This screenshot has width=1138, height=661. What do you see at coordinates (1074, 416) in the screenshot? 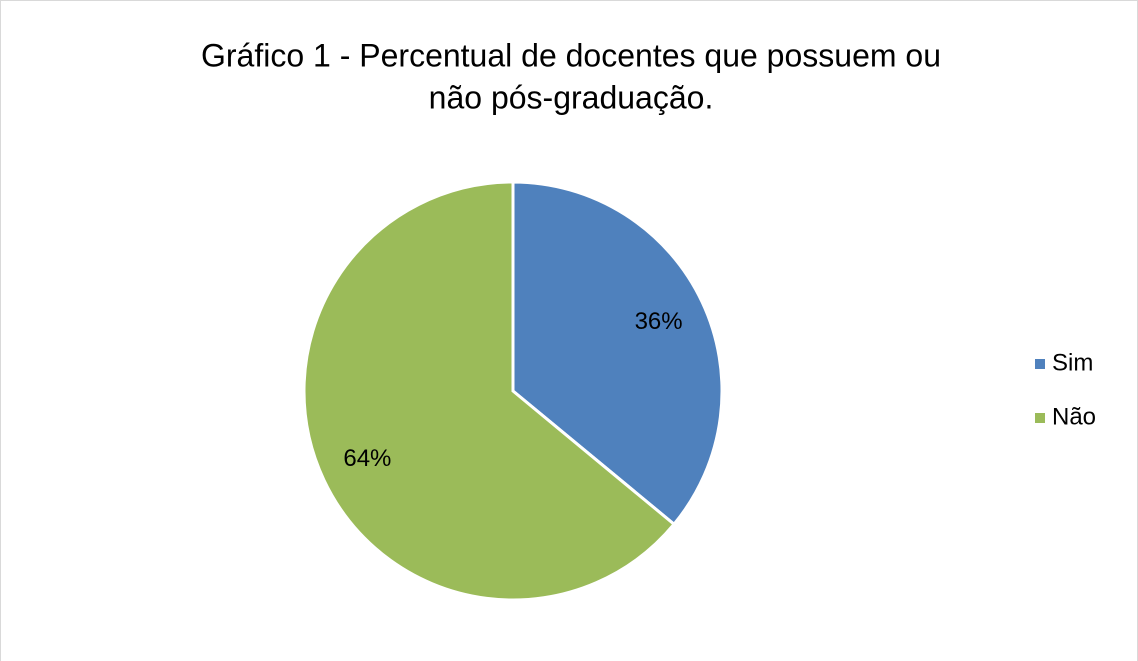
I see `legend-label: Não` at bounding box center [1074, 416].